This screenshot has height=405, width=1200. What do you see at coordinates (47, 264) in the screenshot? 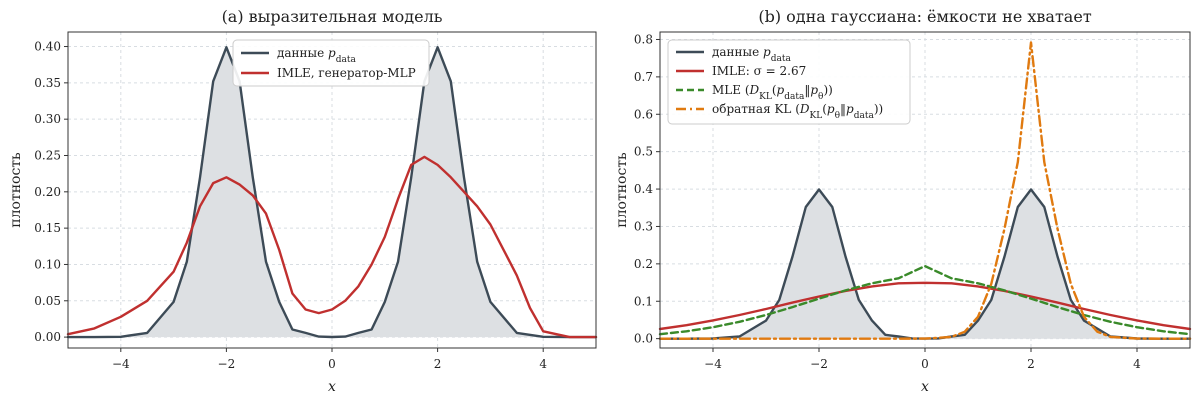
I see `y-tick-label: 0.10` at bounding box center [47, 264].